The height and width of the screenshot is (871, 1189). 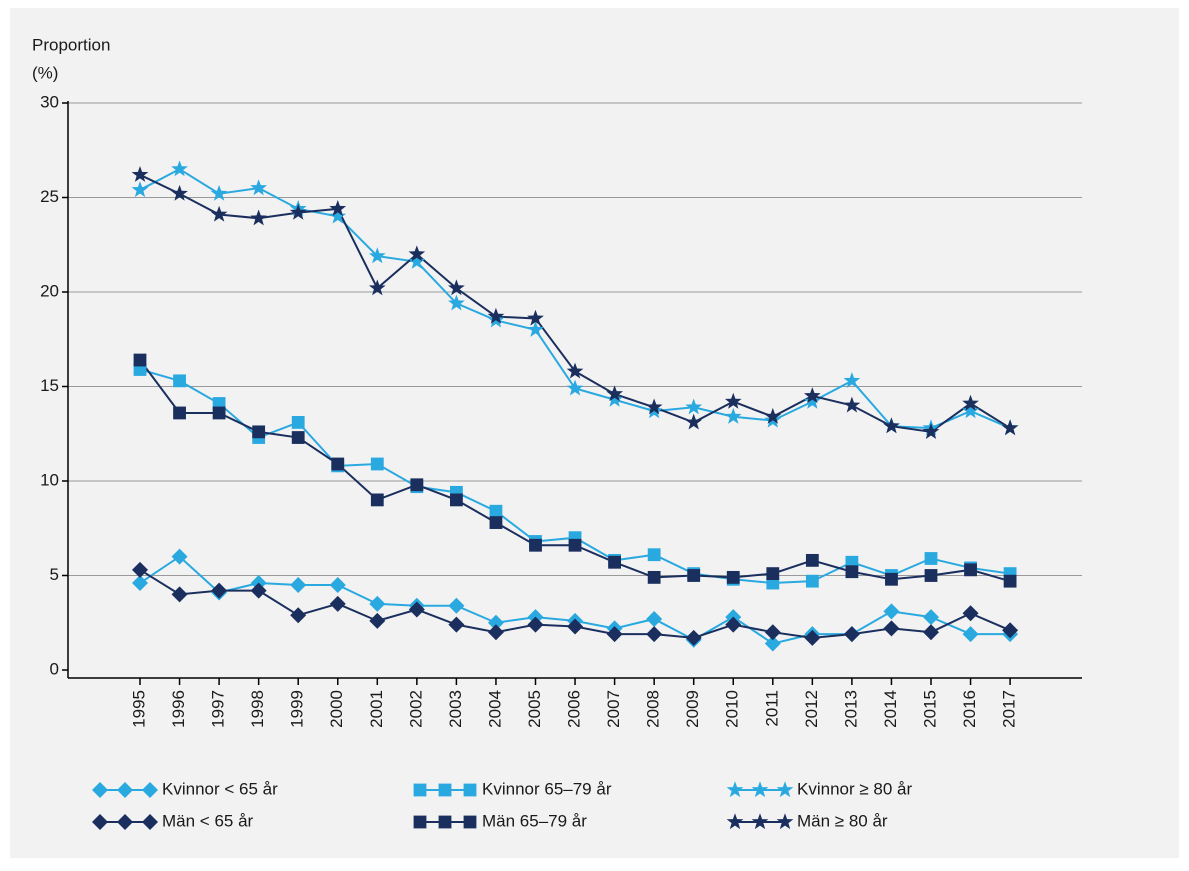 I want to click on x-tick-label: 2002, so click(x=415, y=709).